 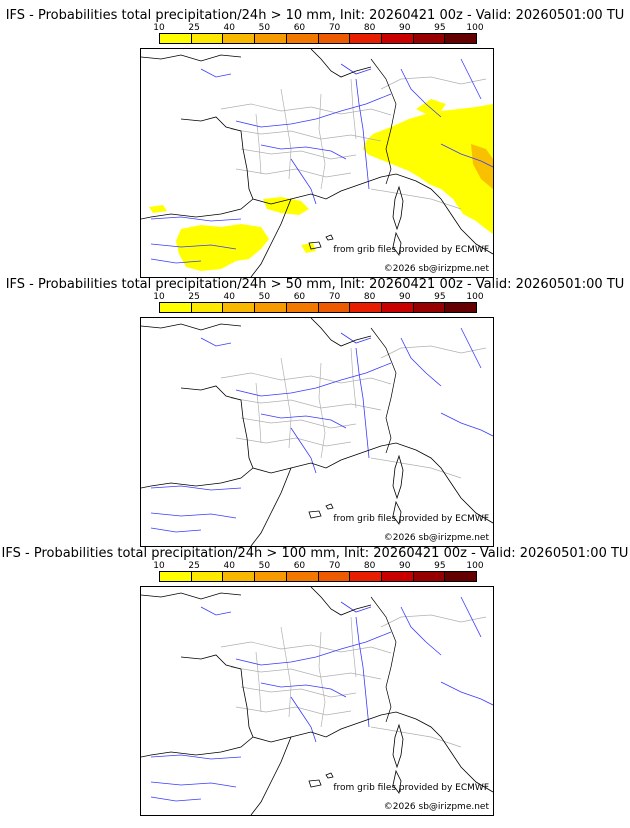 I want to click on probability-colorbar, so click(x=318, y=307).